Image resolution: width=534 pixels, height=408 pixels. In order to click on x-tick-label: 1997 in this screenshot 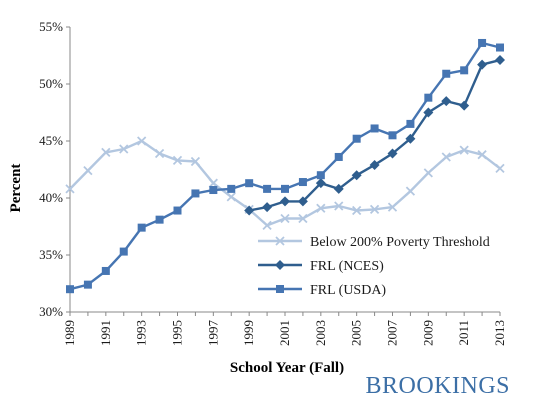, I will do `click(212, 333)`.